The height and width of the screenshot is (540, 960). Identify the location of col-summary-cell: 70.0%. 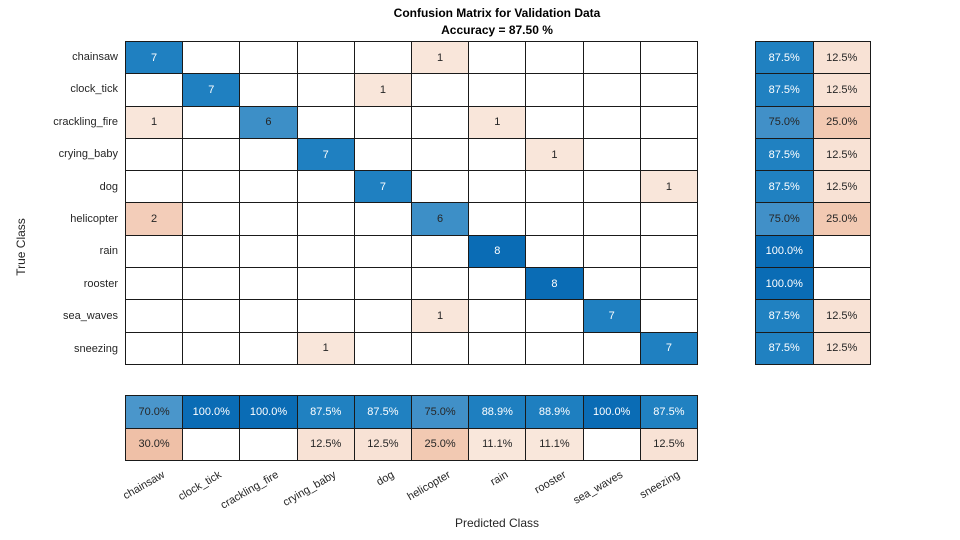
(155, 412).